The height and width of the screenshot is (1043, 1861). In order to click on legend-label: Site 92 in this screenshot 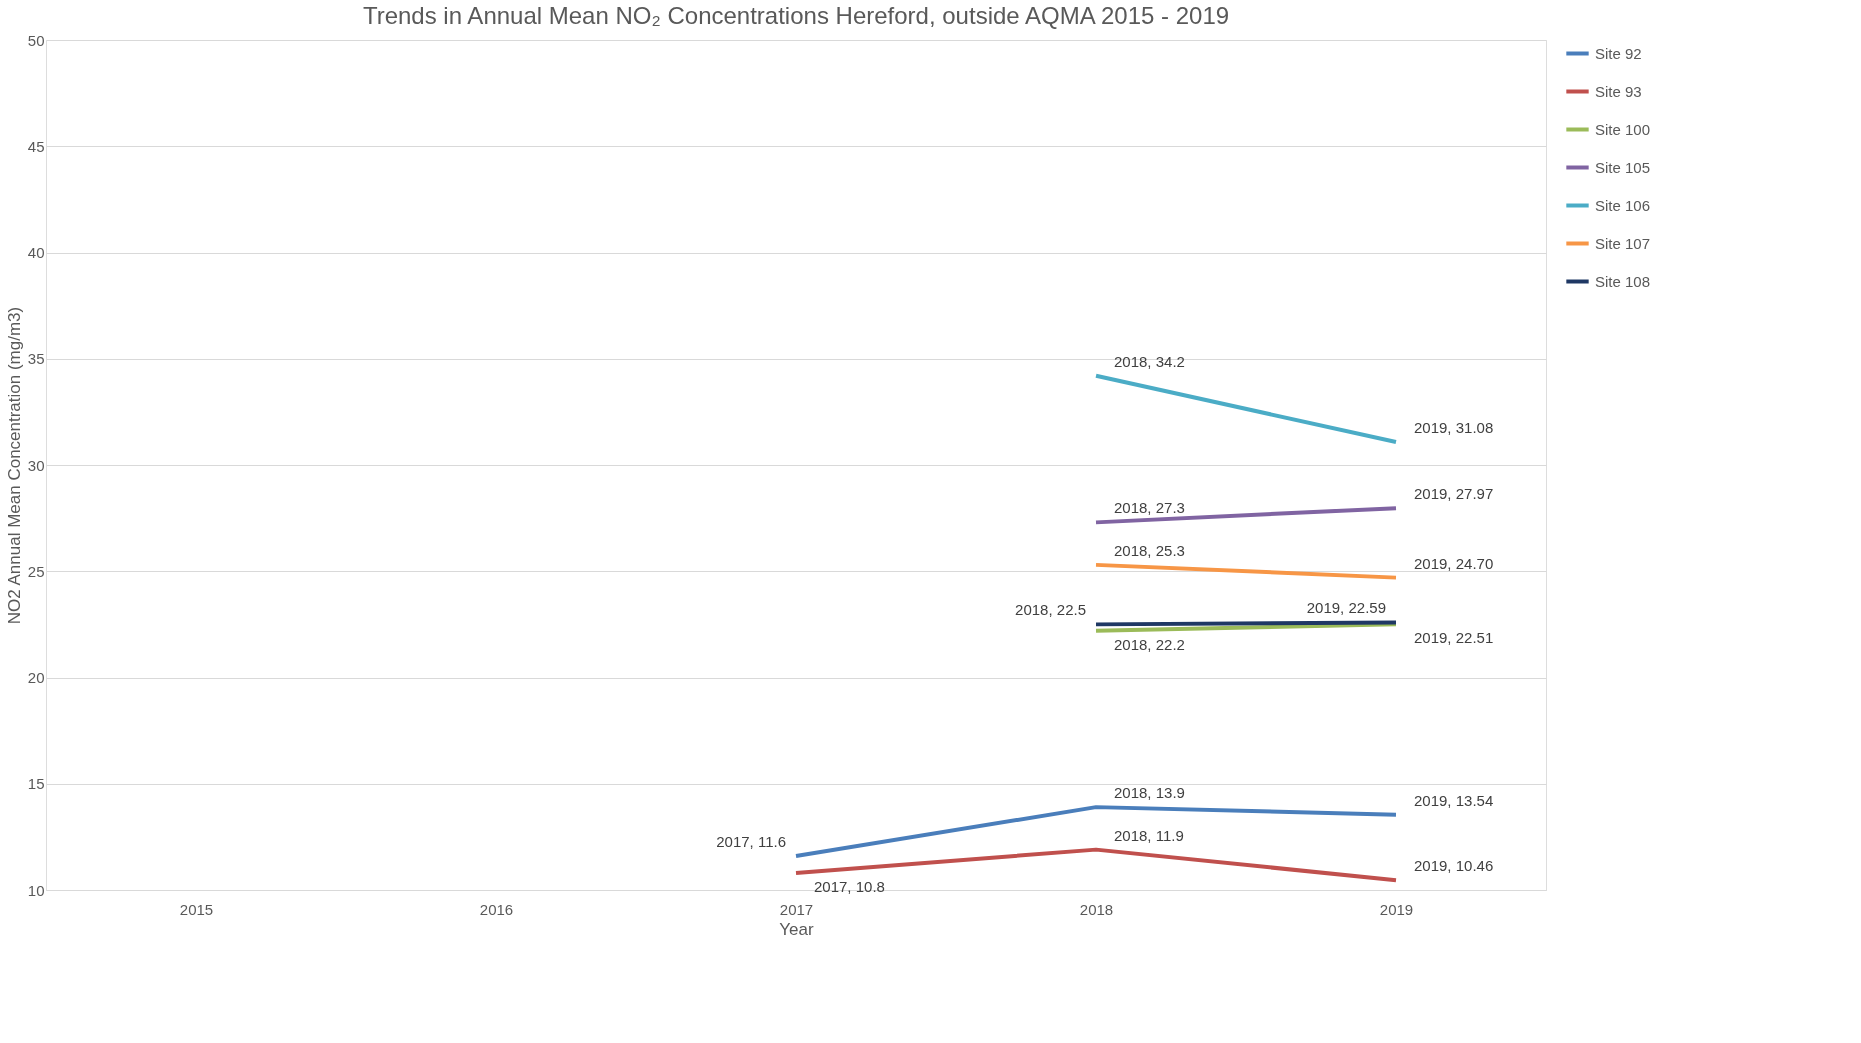, I will do `click(1618, 53)`.